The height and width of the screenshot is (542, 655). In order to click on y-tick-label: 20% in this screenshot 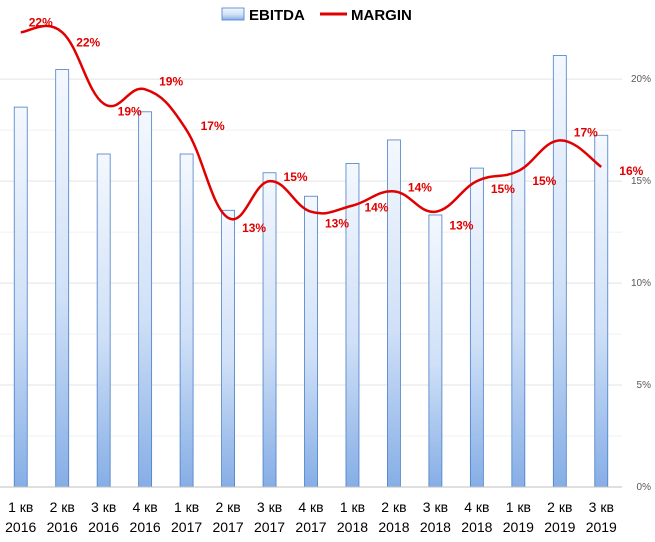, I will do `click(641, 79)`.